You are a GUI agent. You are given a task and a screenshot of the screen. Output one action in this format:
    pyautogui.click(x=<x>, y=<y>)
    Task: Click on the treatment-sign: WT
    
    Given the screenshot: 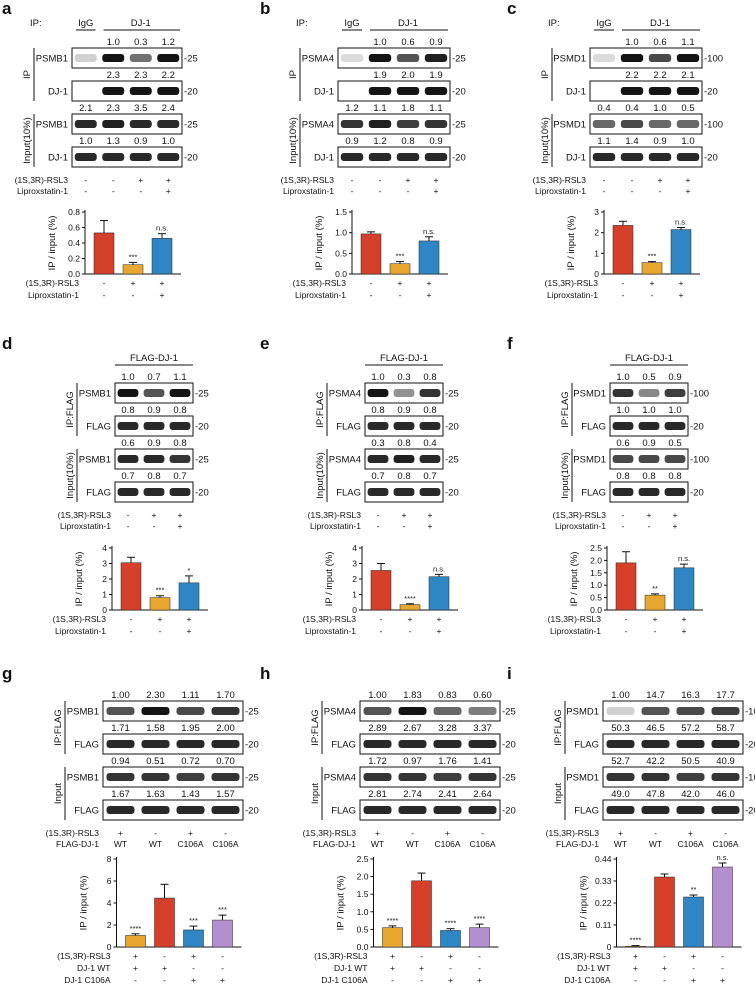 What is the action you would take?
    pyautogui.click(x=120, y=844)
    